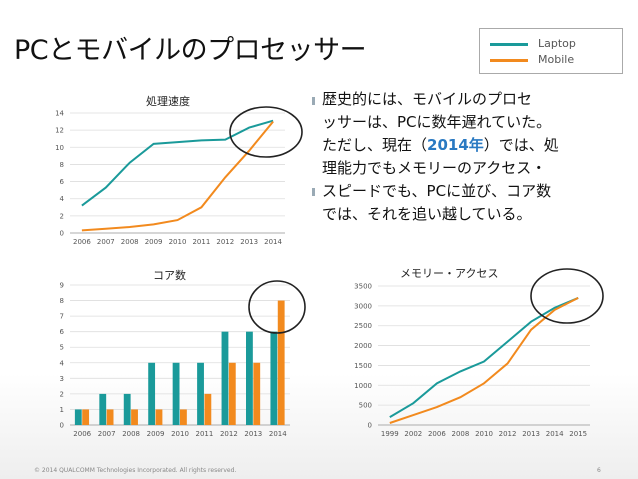  I want to click on highlight-year: 2014年, so click(455, 145).